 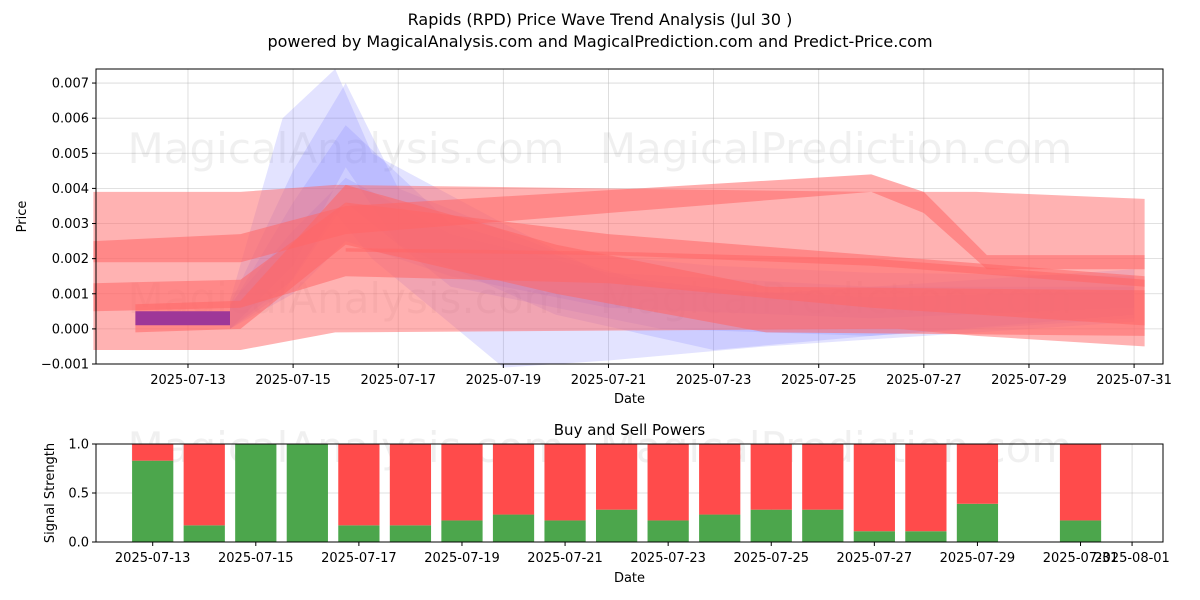 I want to click on y-tick-label: 0.002, so click(x=70, y=259).